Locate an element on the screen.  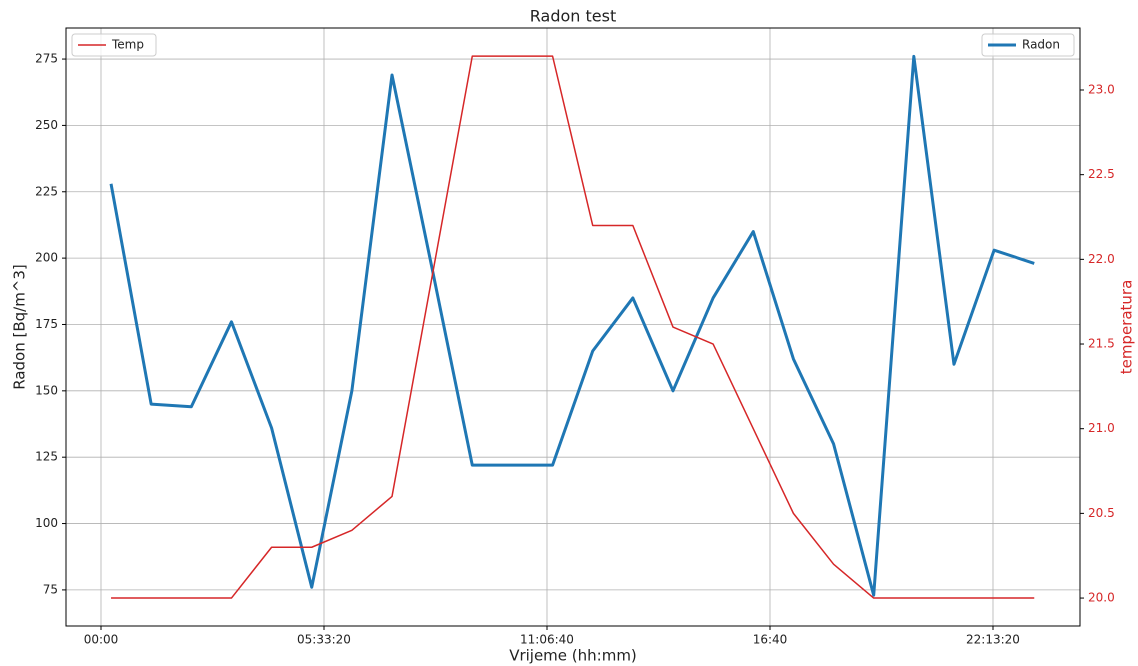
x-tick-label: 16:40 is located at coordinates (770, 640).